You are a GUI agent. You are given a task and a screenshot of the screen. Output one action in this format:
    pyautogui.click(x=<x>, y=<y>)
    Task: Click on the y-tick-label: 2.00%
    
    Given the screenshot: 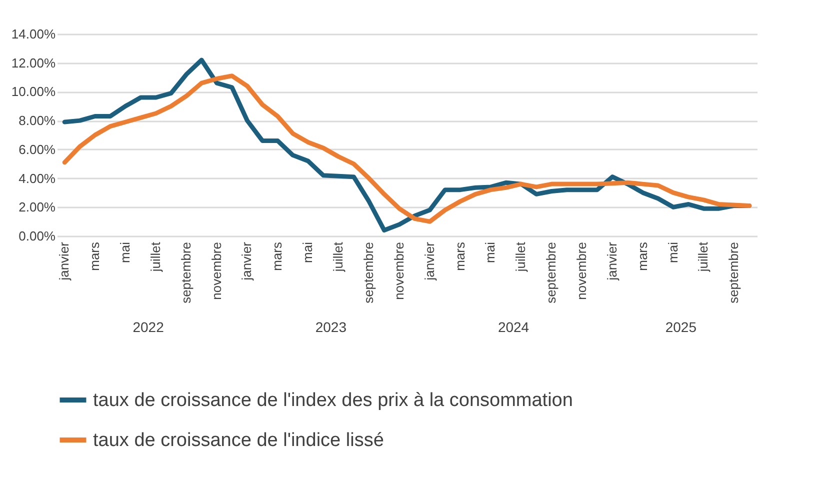 What is the action you would take?
    pyautogui.click(x=37, y=207)
    